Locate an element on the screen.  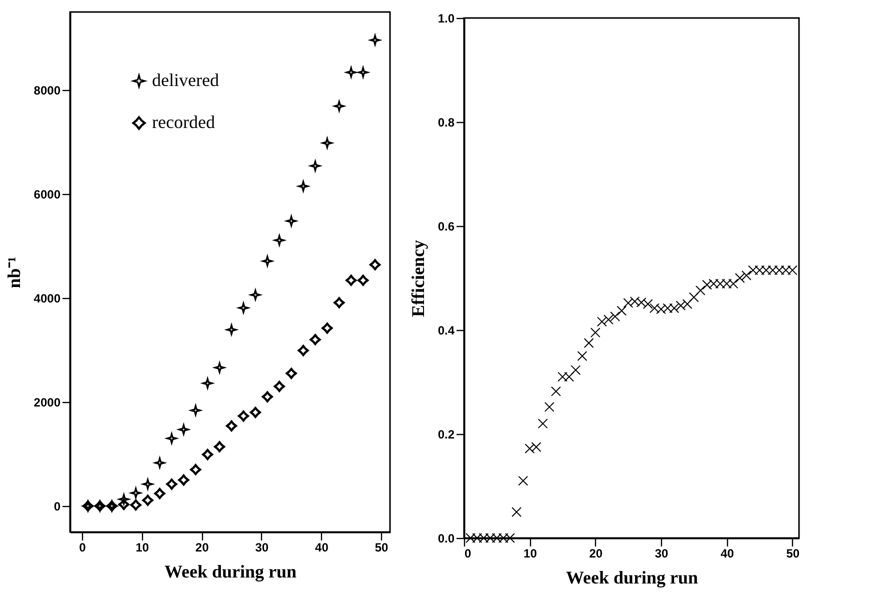
y-axis-title: nb⁻¹ is located at coordinates (14, 272).